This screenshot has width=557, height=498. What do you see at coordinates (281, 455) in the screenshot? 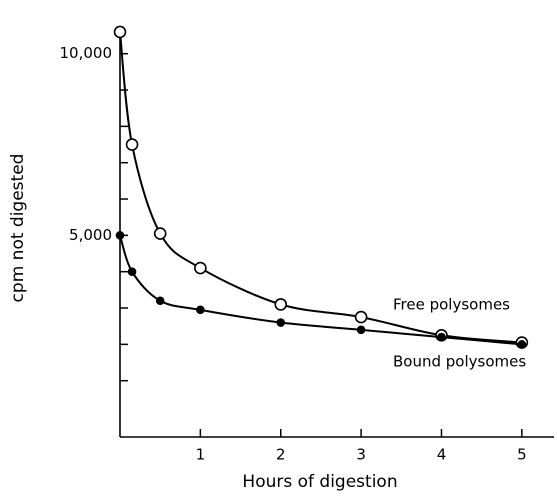
I see `x-tick-label: 2` at bounding box center [281, 455].